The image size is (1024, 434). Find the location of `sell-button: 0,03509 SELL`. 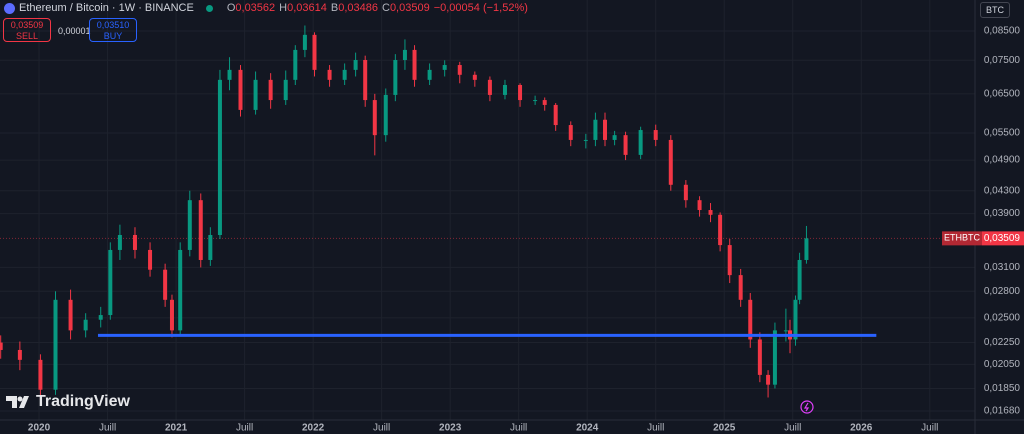

sell-button: 0,03509 SELL is located at coordinates (27, 30).